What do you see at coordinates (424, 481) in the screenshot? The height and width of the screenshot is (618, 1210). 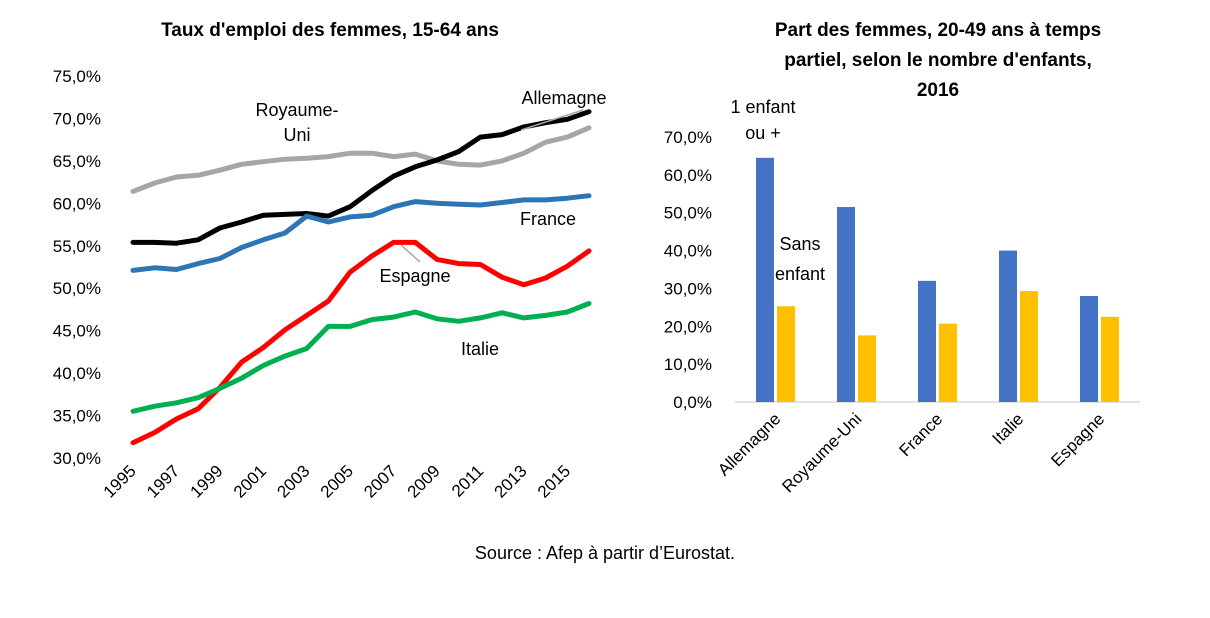 I see `line-x-tick: 2009` at bounding box center [424, 481].